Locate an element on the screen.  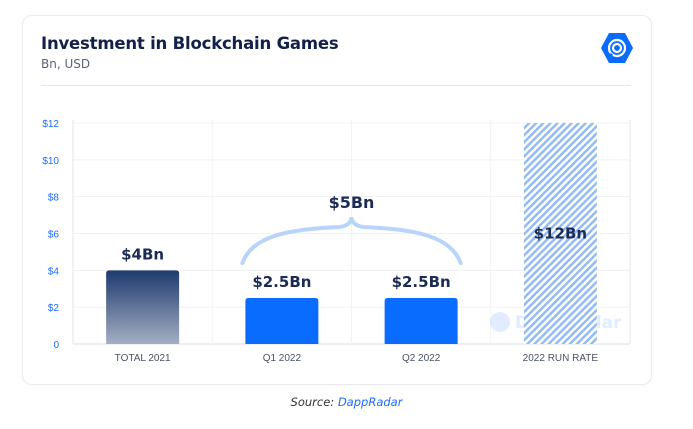
data-label: $12Bn is located at coordinates (560, 234).